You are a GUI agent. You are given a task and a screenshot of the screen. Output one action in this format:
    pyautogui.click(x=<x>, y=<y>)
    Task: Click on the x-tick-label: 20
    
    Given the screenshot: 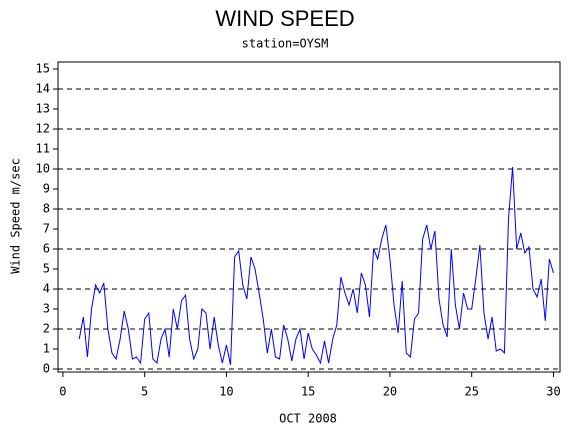 What is the action you would take?
    pyautogui.click(x=390, y=392)
    